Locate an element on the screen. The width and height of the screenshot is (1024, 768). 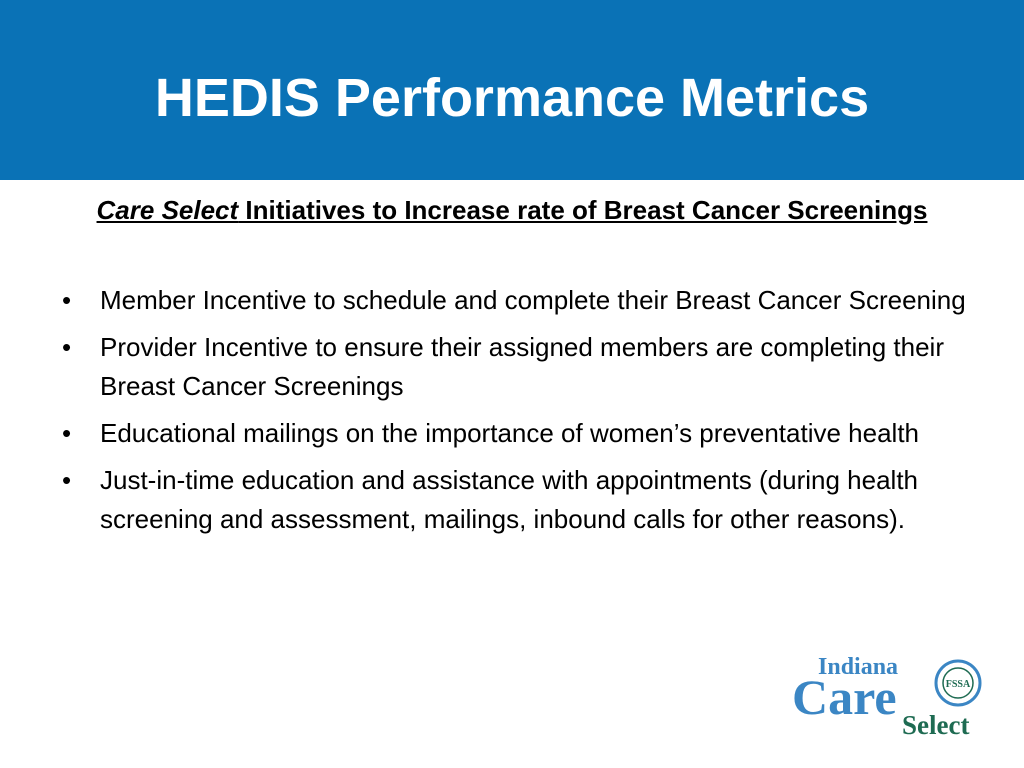
subtitle-italic: Care Select is located at coordinates (167, 210).